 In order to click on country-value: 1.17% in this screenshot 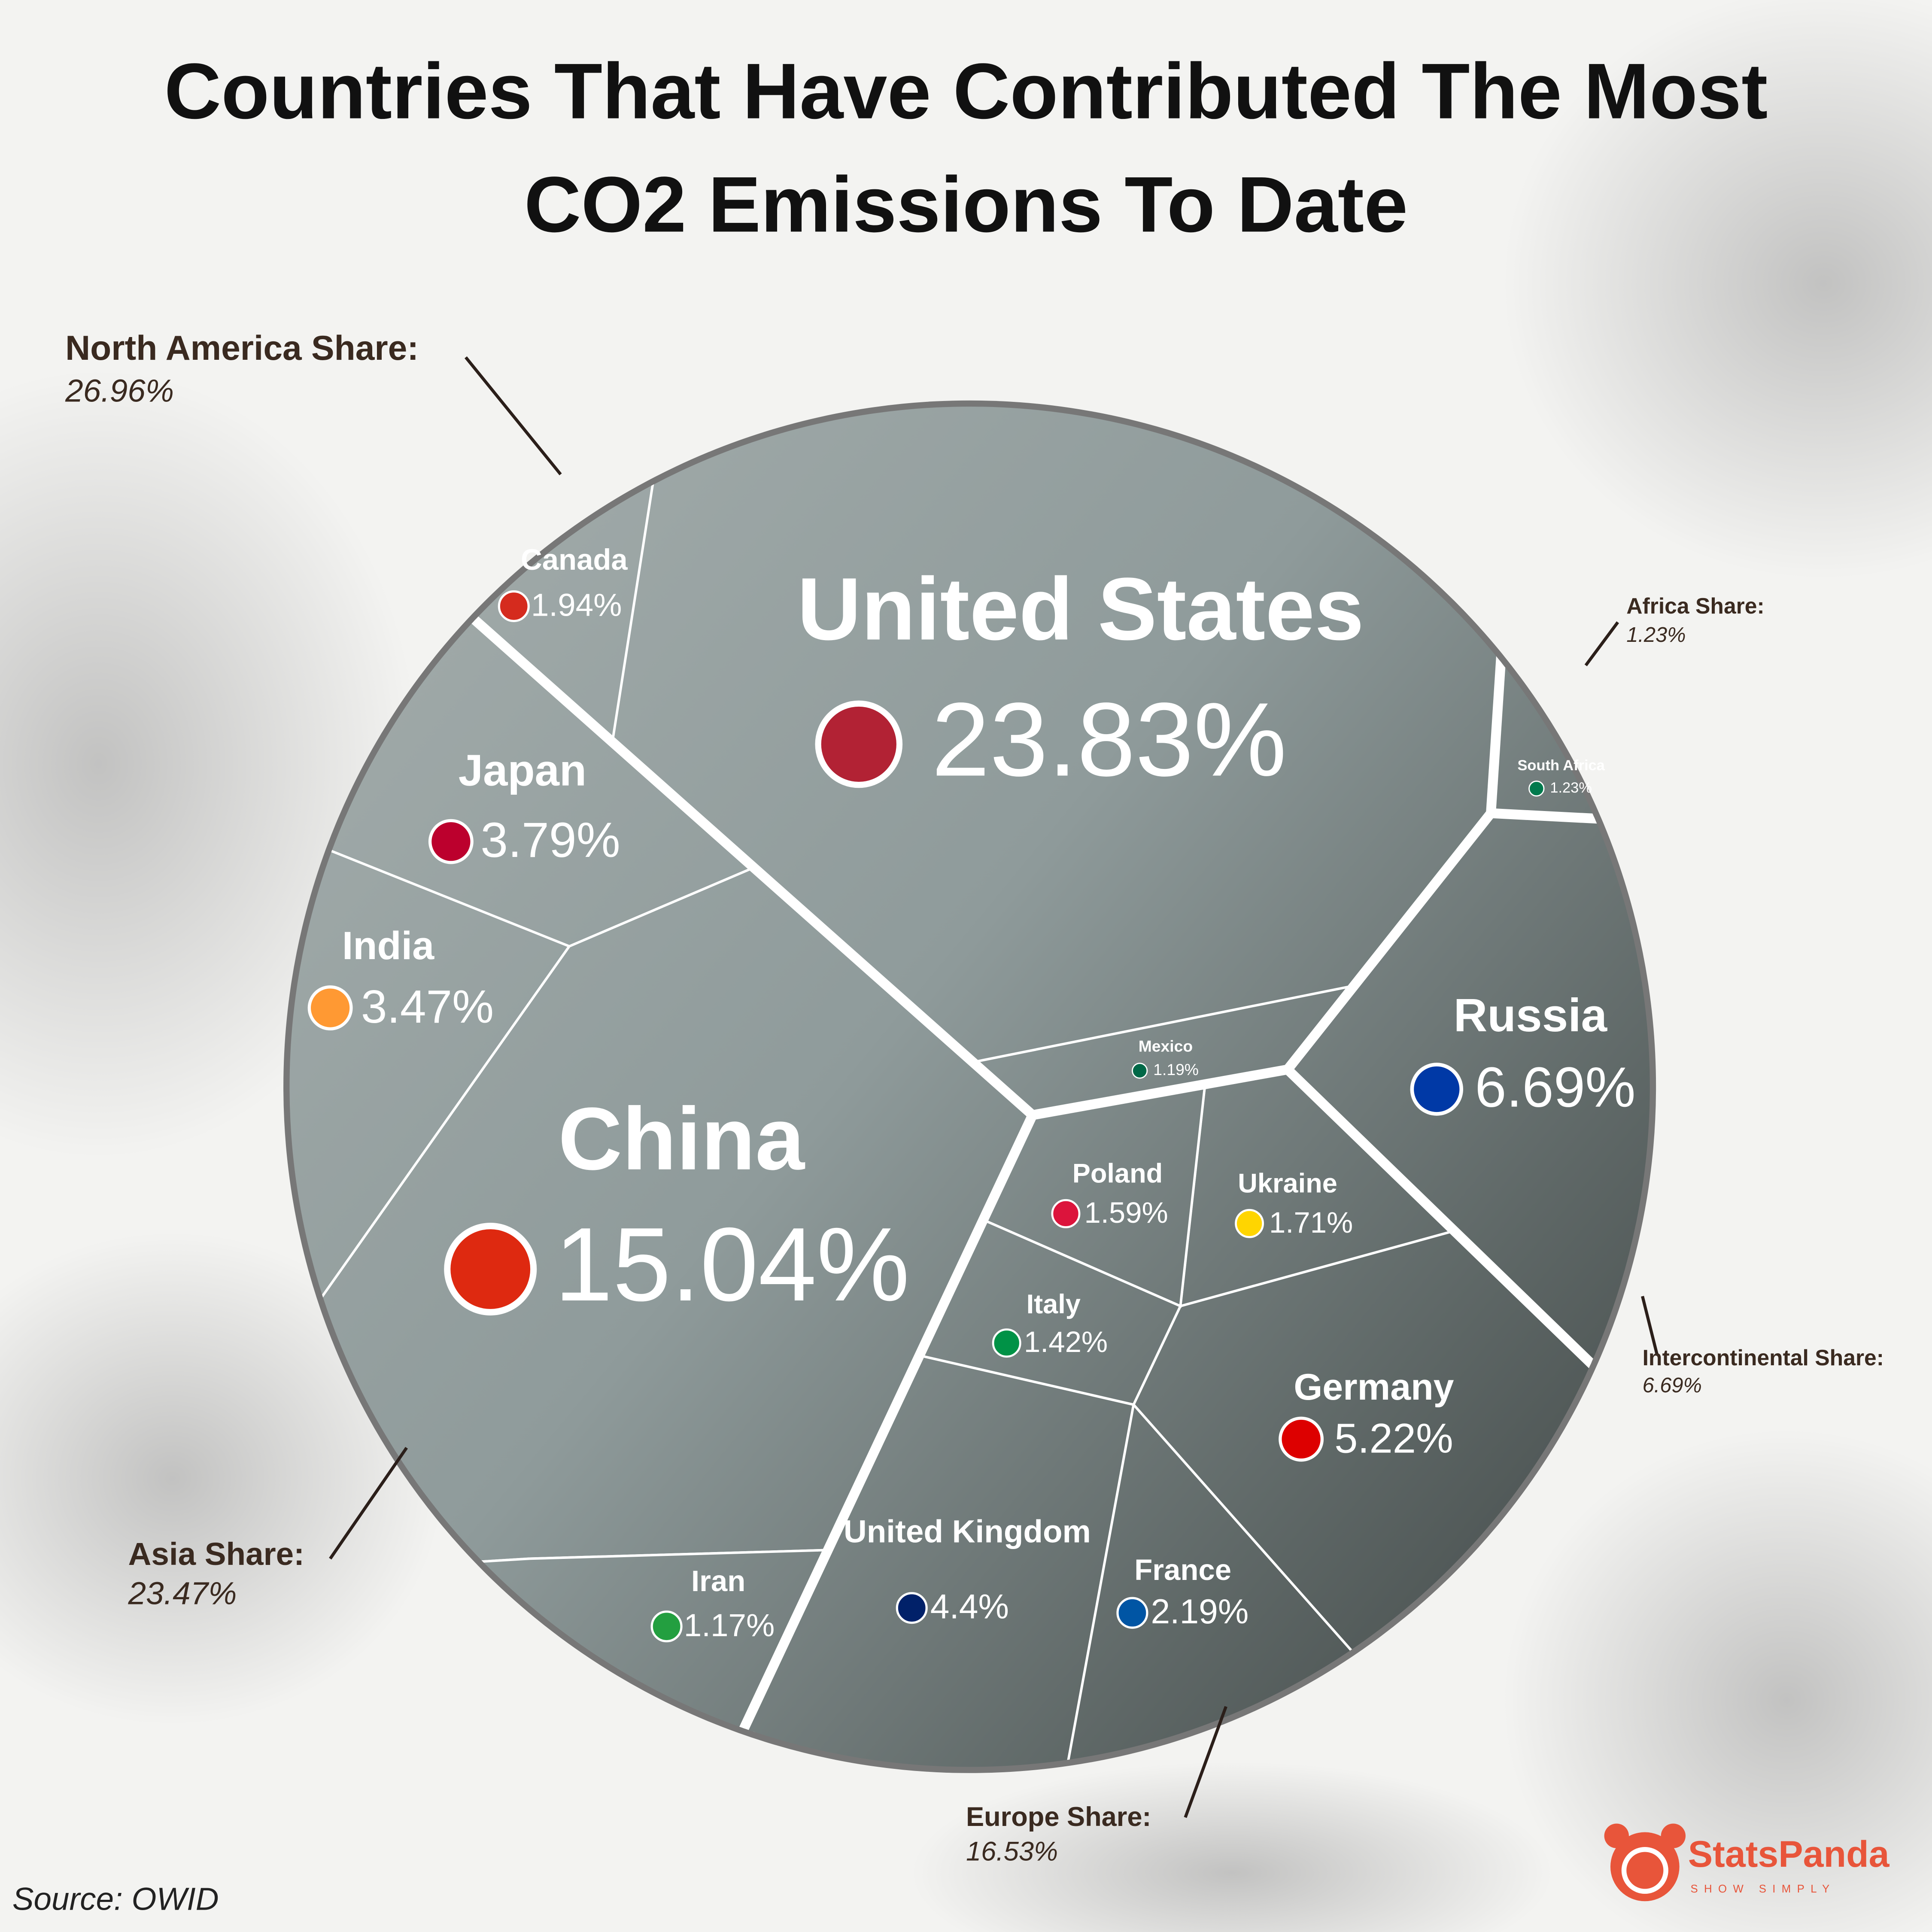, I will do `click(729, 1625)`.